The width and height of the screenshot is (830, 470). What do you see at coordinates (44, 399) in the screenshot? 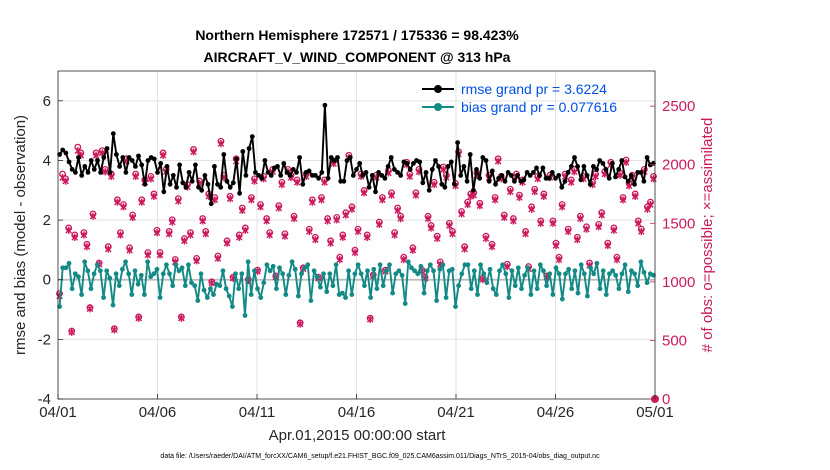
I see `y-tick-label: -4` at bounding box center [44, 399].